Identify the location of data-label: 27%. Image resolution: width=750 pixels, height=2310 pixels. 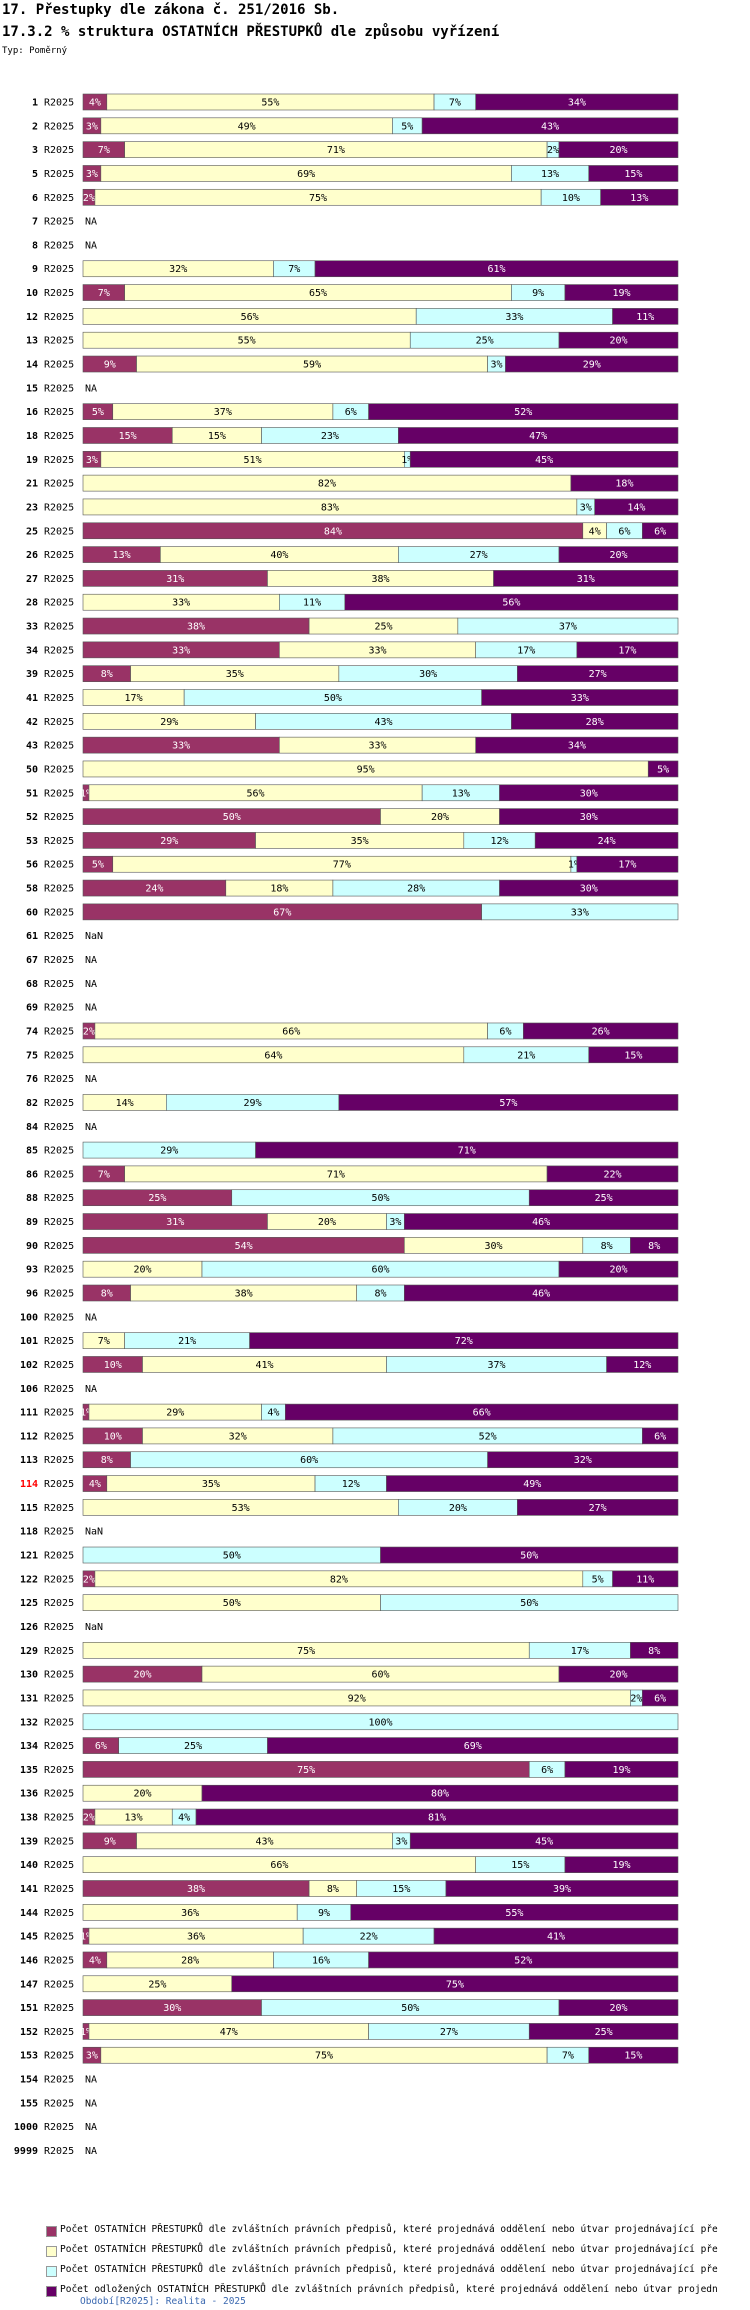
(598, 674).